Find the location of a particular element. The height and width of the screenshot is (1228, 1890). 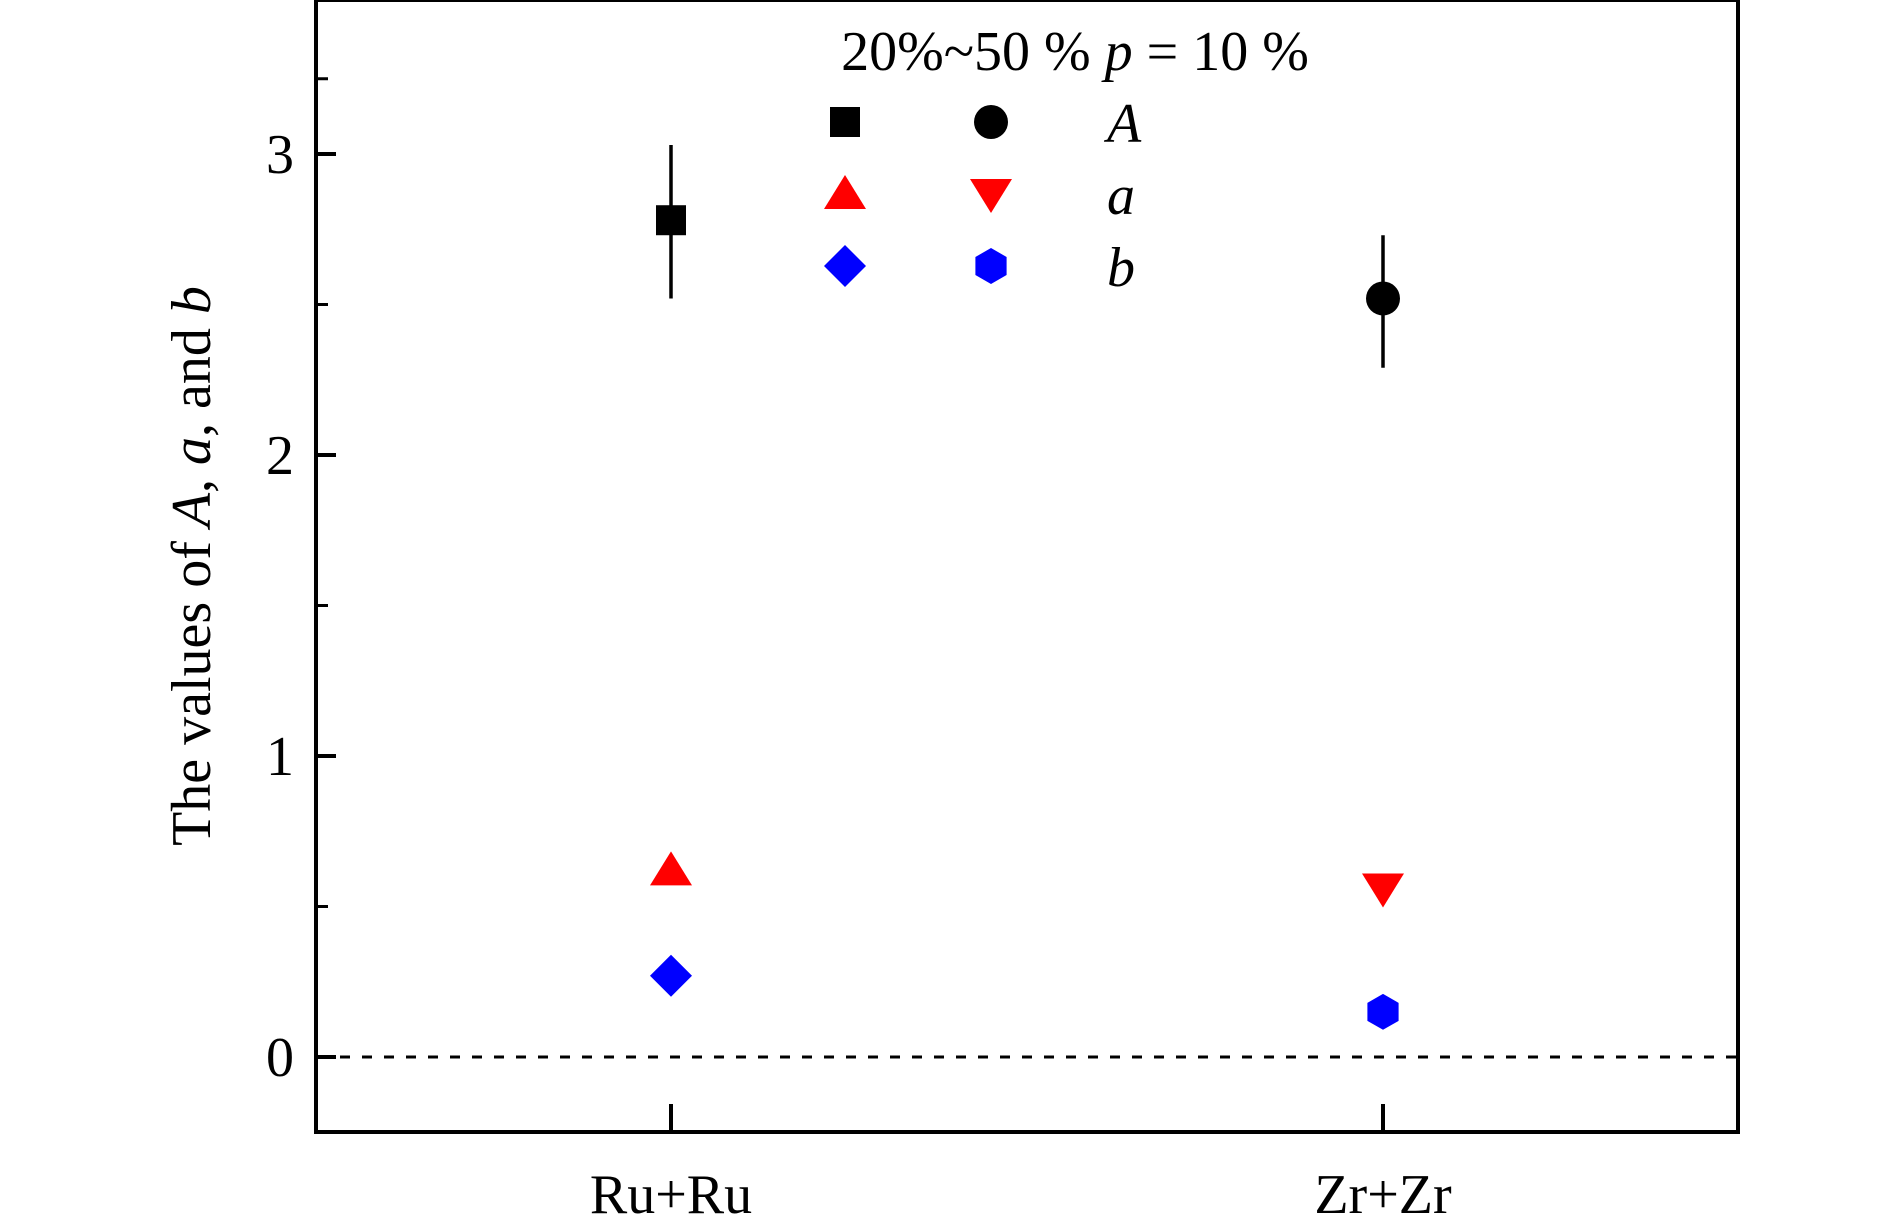

point-a-ru-ru is located at coordinates (671, 868).